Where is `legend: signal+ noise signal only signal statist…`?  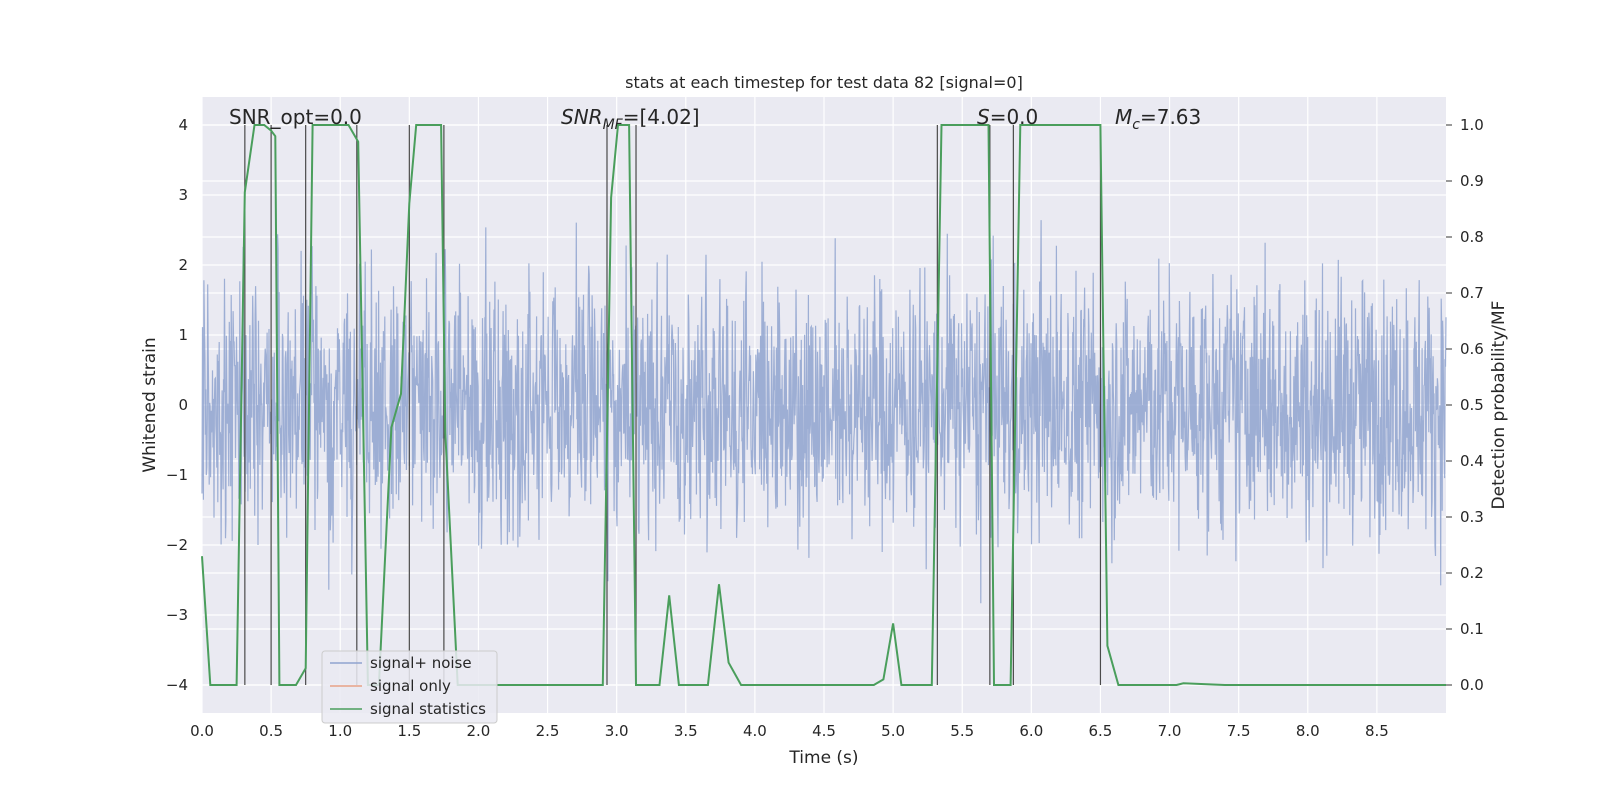 legend: signal+ noise signal only signal statist… is located at coordinates (409, 687).